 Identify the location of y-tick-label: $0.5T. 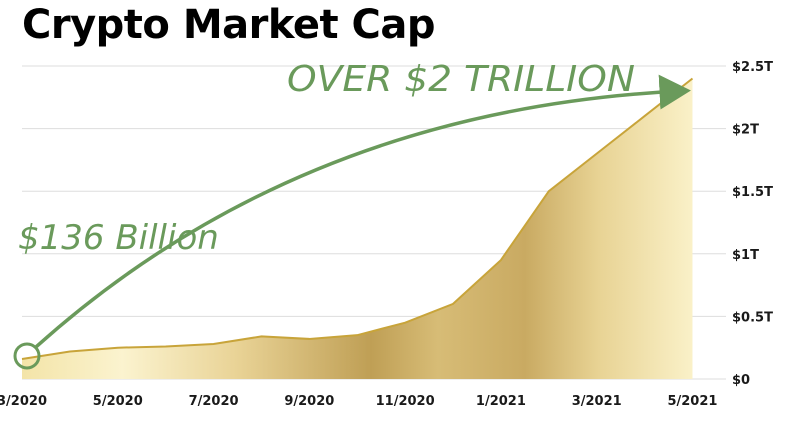
(752, 317).